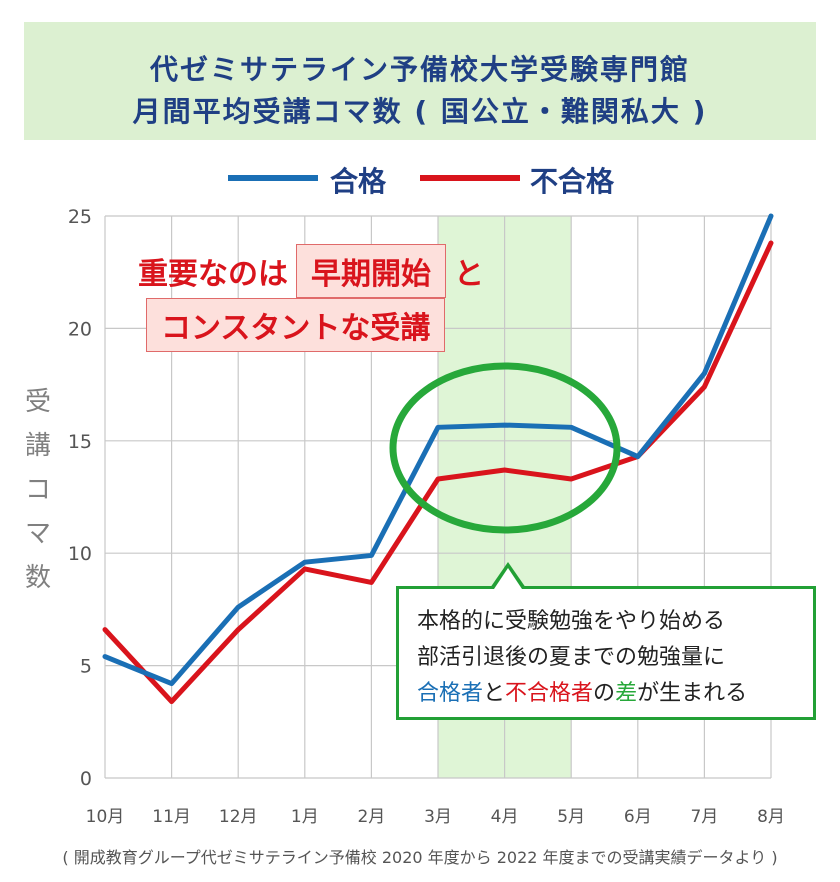  What do you see at coordinates (508, 578) in the screenshot?
I see `annotation-pointer-fill` at bounding box center [508, 578].